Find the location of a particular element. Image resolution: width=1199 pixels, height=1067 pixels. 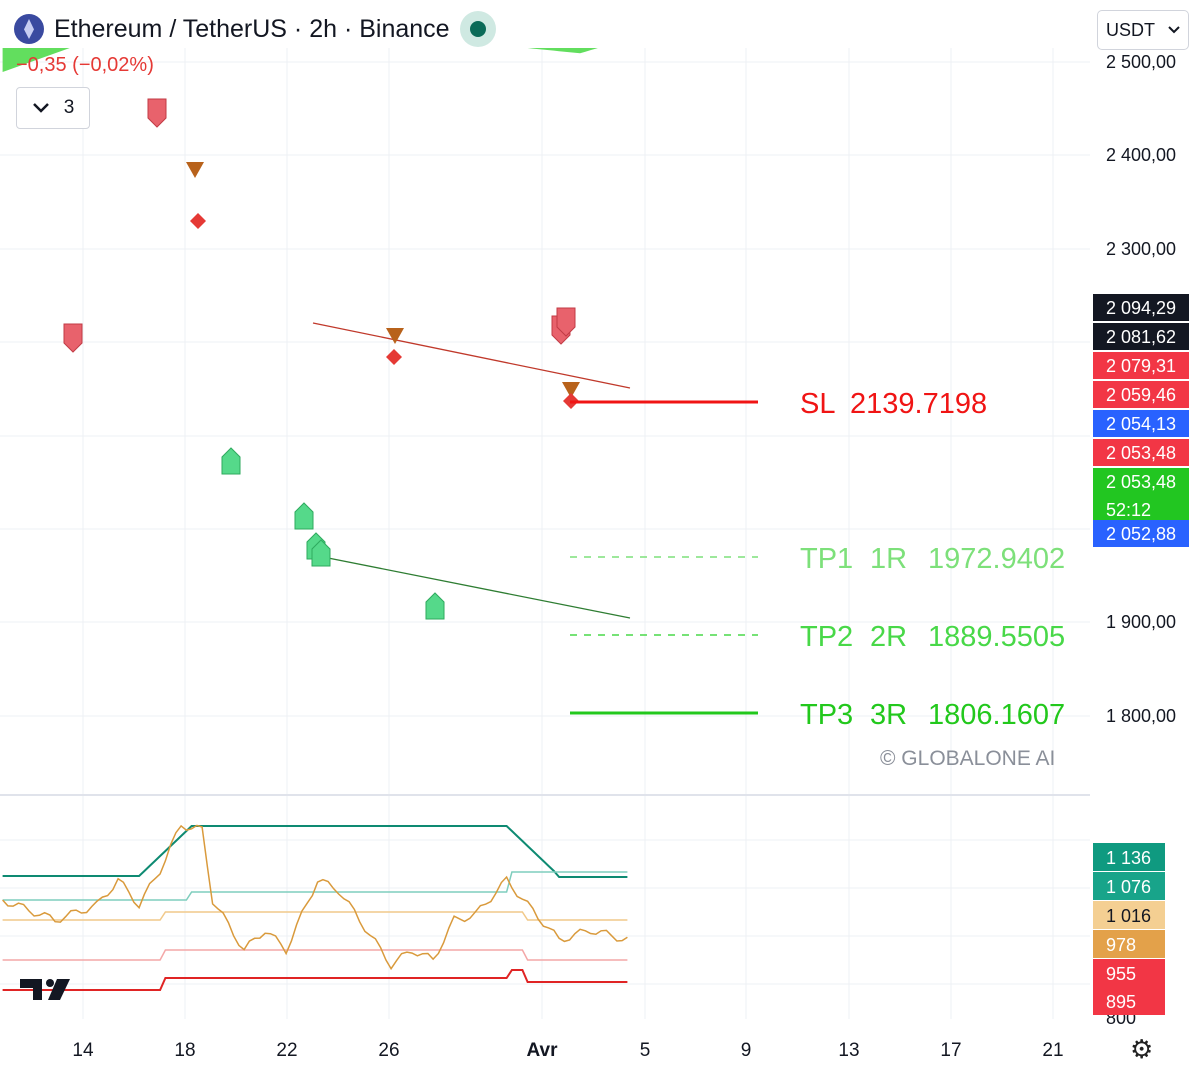

x-tick-label: 13 is located at coordinates (848, 1050).